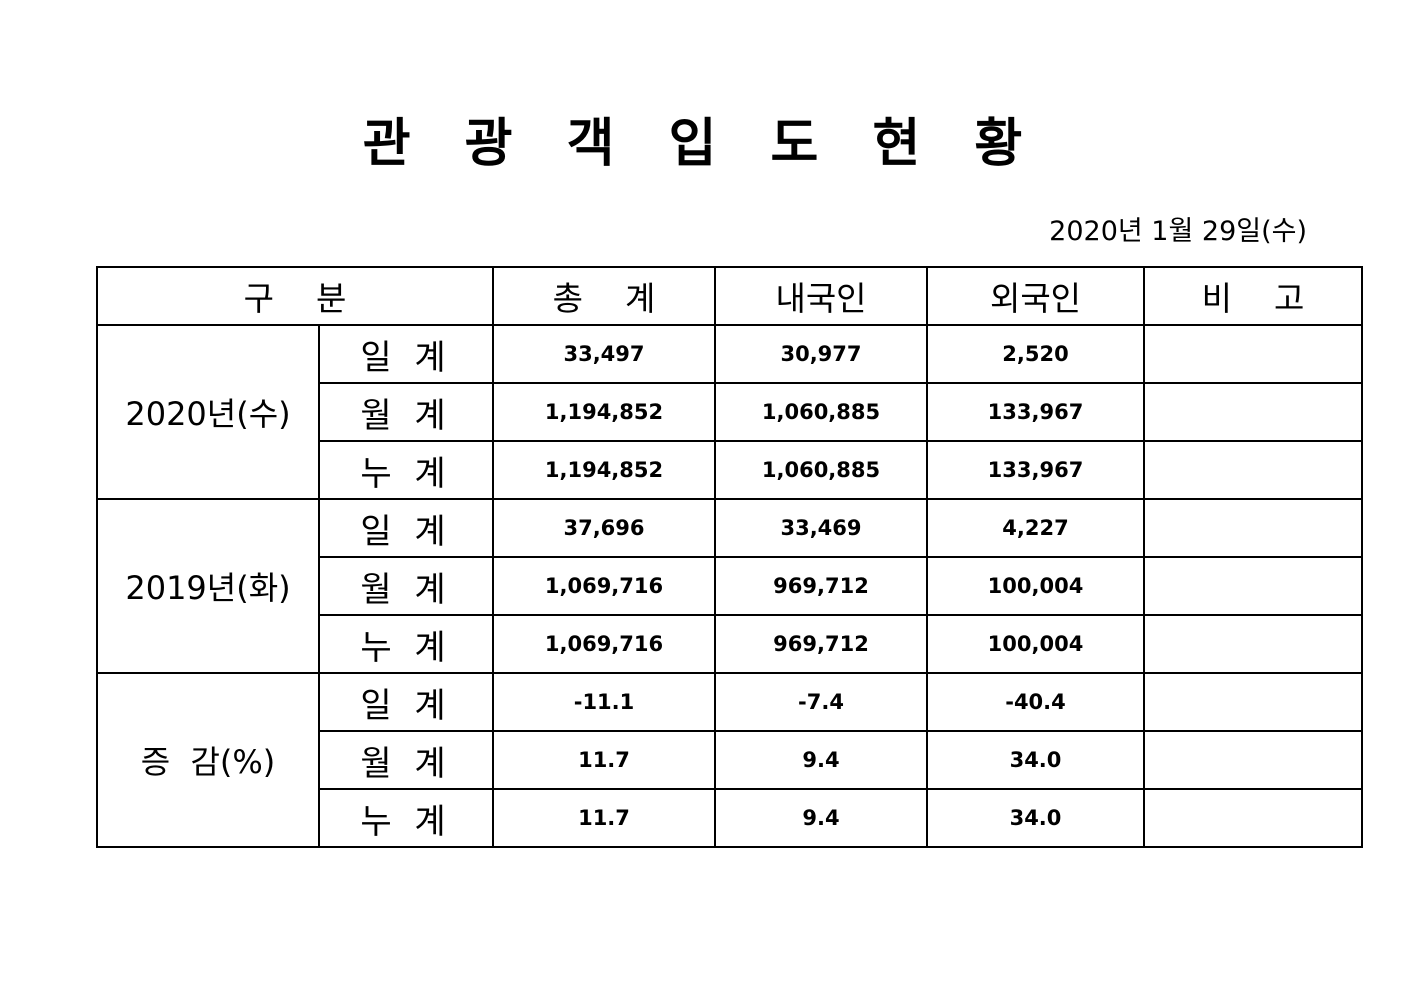 The height and width of the screenshot is (992, 1403). I want to click on header-total: 총 계, so click(604, 296).